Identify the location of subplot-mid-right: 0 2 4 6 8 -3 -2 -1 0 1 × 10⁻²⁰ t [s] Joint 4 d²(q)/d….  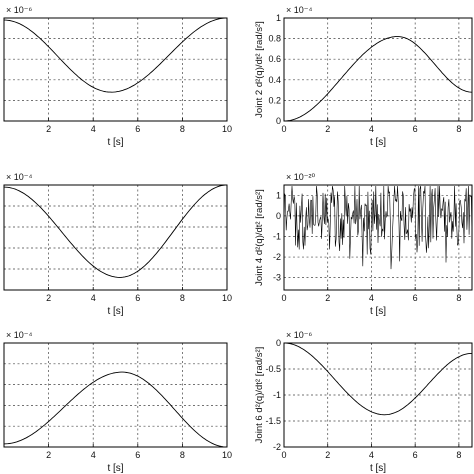
(363, 244).